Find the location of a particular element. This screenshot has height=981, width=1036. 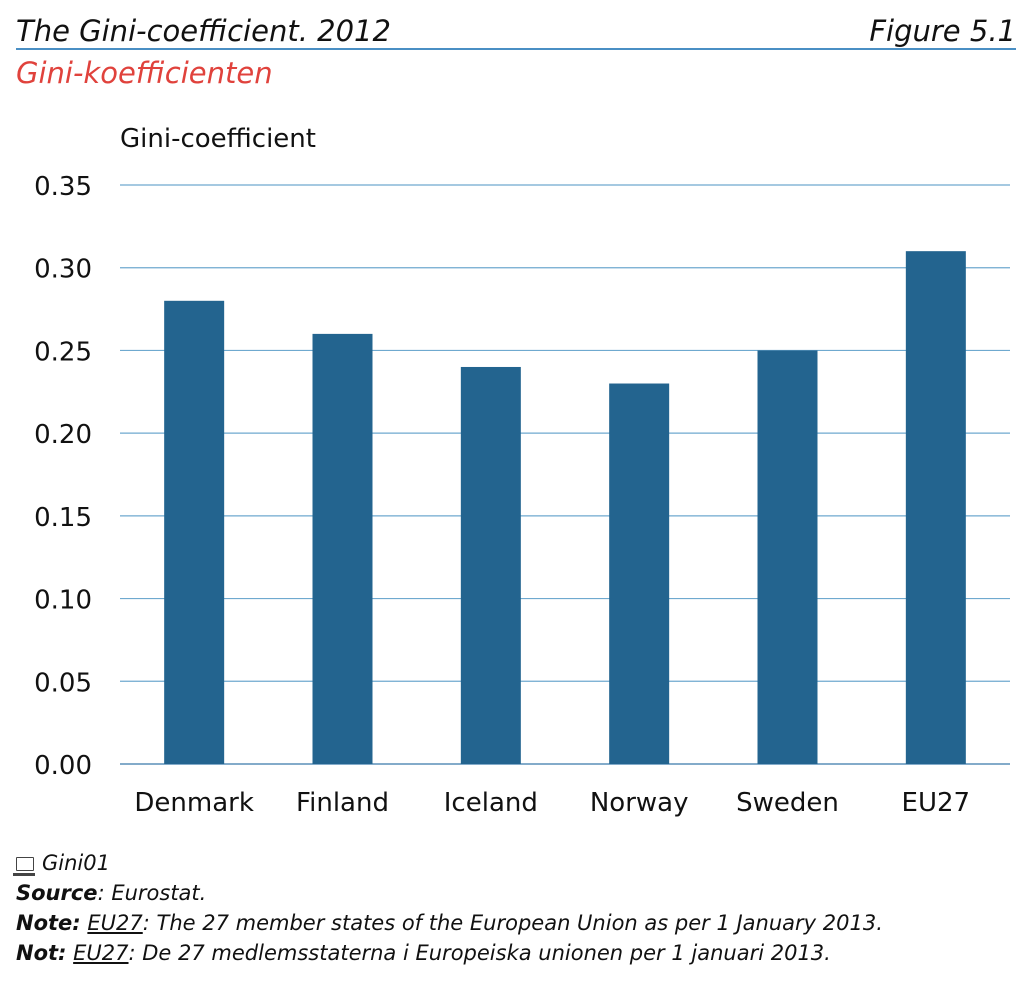

y-tick-label: 0.20 is located at coordinates (63, 435).